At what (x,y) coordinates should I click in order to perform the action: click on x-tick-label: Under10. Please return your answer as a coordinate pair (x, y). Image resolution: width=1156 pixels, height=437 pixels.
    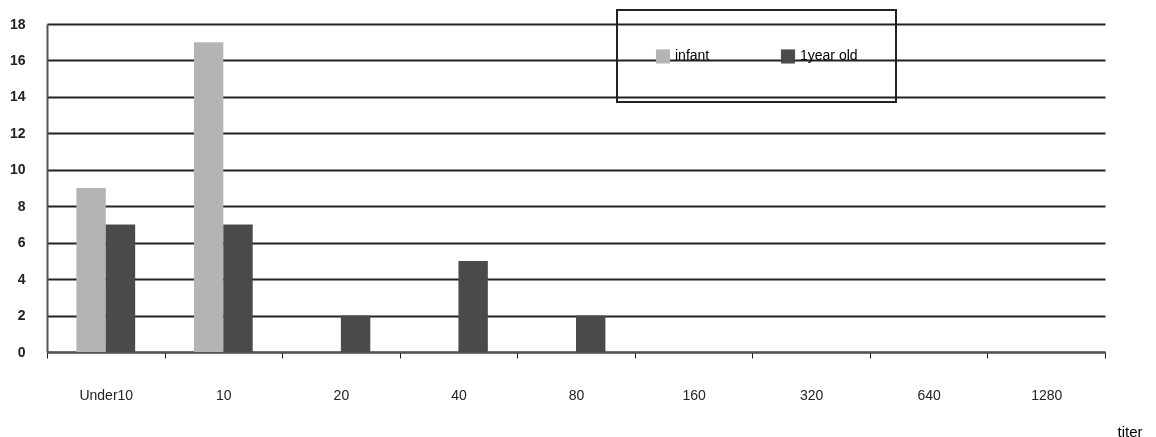
    Looking at the image, I should click on (106, 394).